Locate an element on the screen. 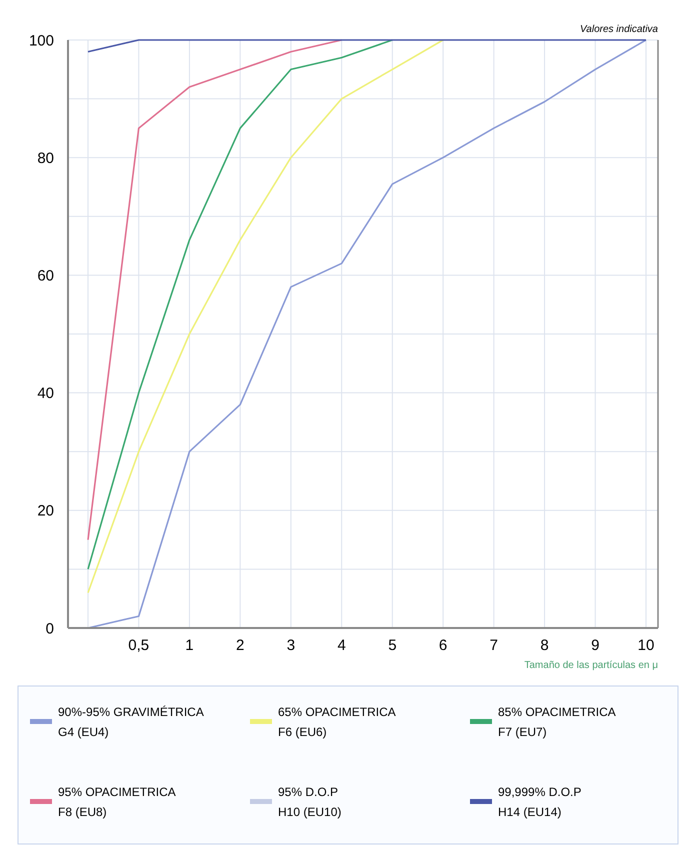  x-tick-label: 5 is located at coordinates (392, 645).